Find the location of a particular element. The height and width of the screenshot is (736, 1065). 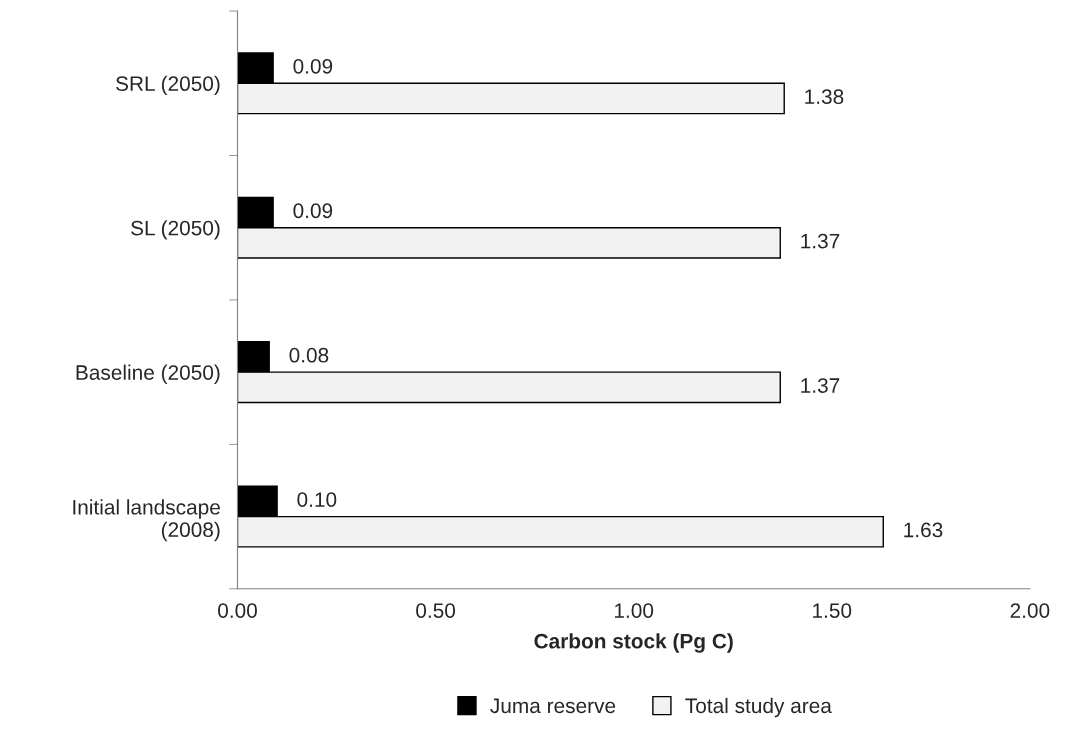

legend-label: Total study area is located at coordinates (758, 707).